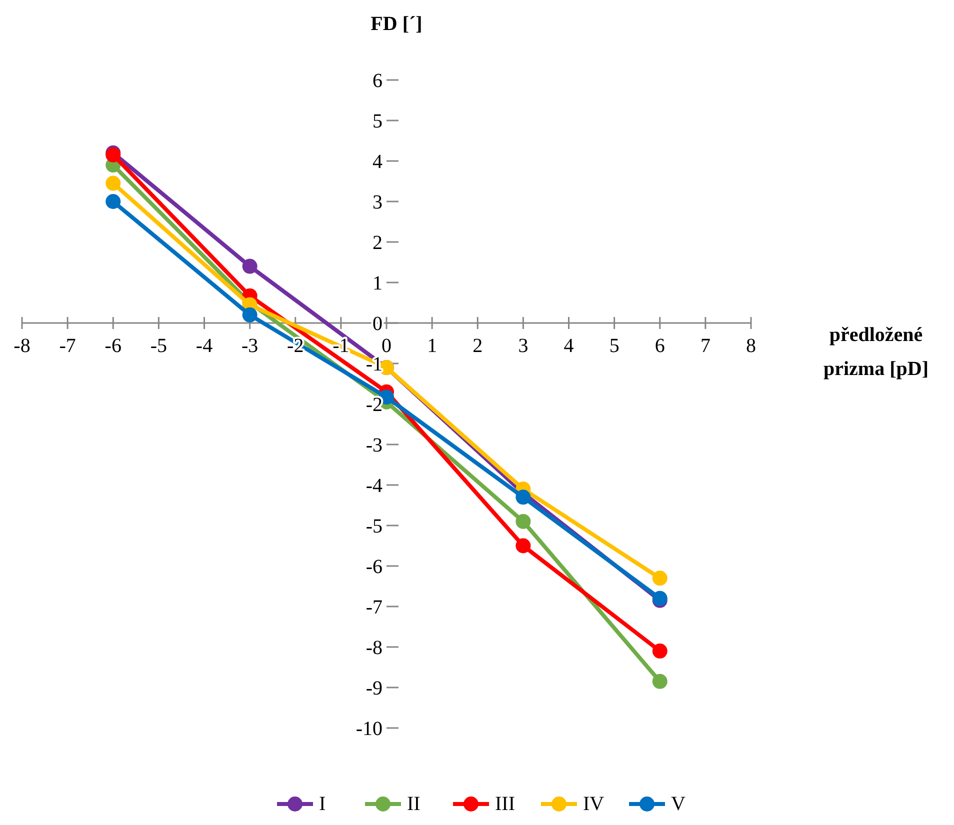 This screenshot has height=825, width=954. What do you see at coordinates (477, 346) in the screenshot?
I see `x-tick-label: 2` at bounding box center [477, 346].